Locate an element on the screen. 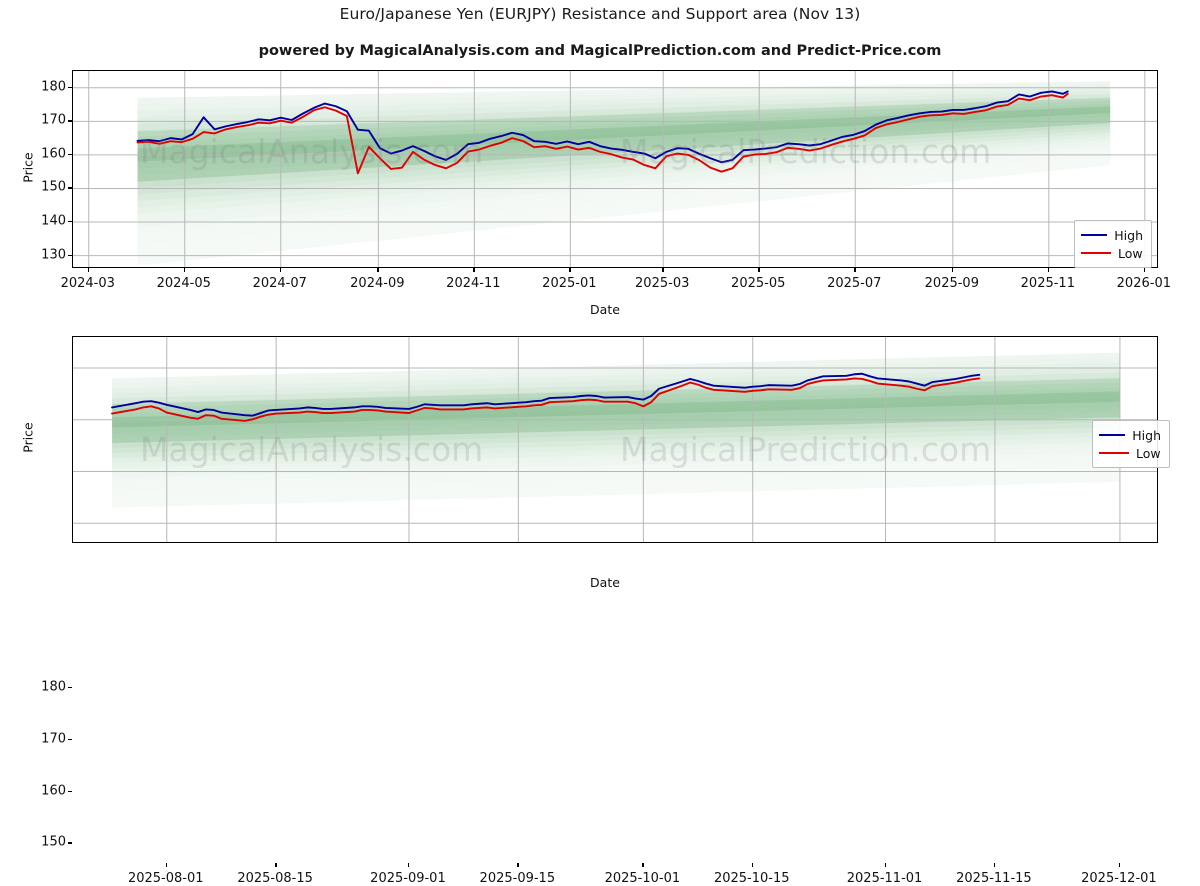 This screenshot has height=886, width=1200. x-tick-label: 2025-08-15 is located at coordinates (275, 878).